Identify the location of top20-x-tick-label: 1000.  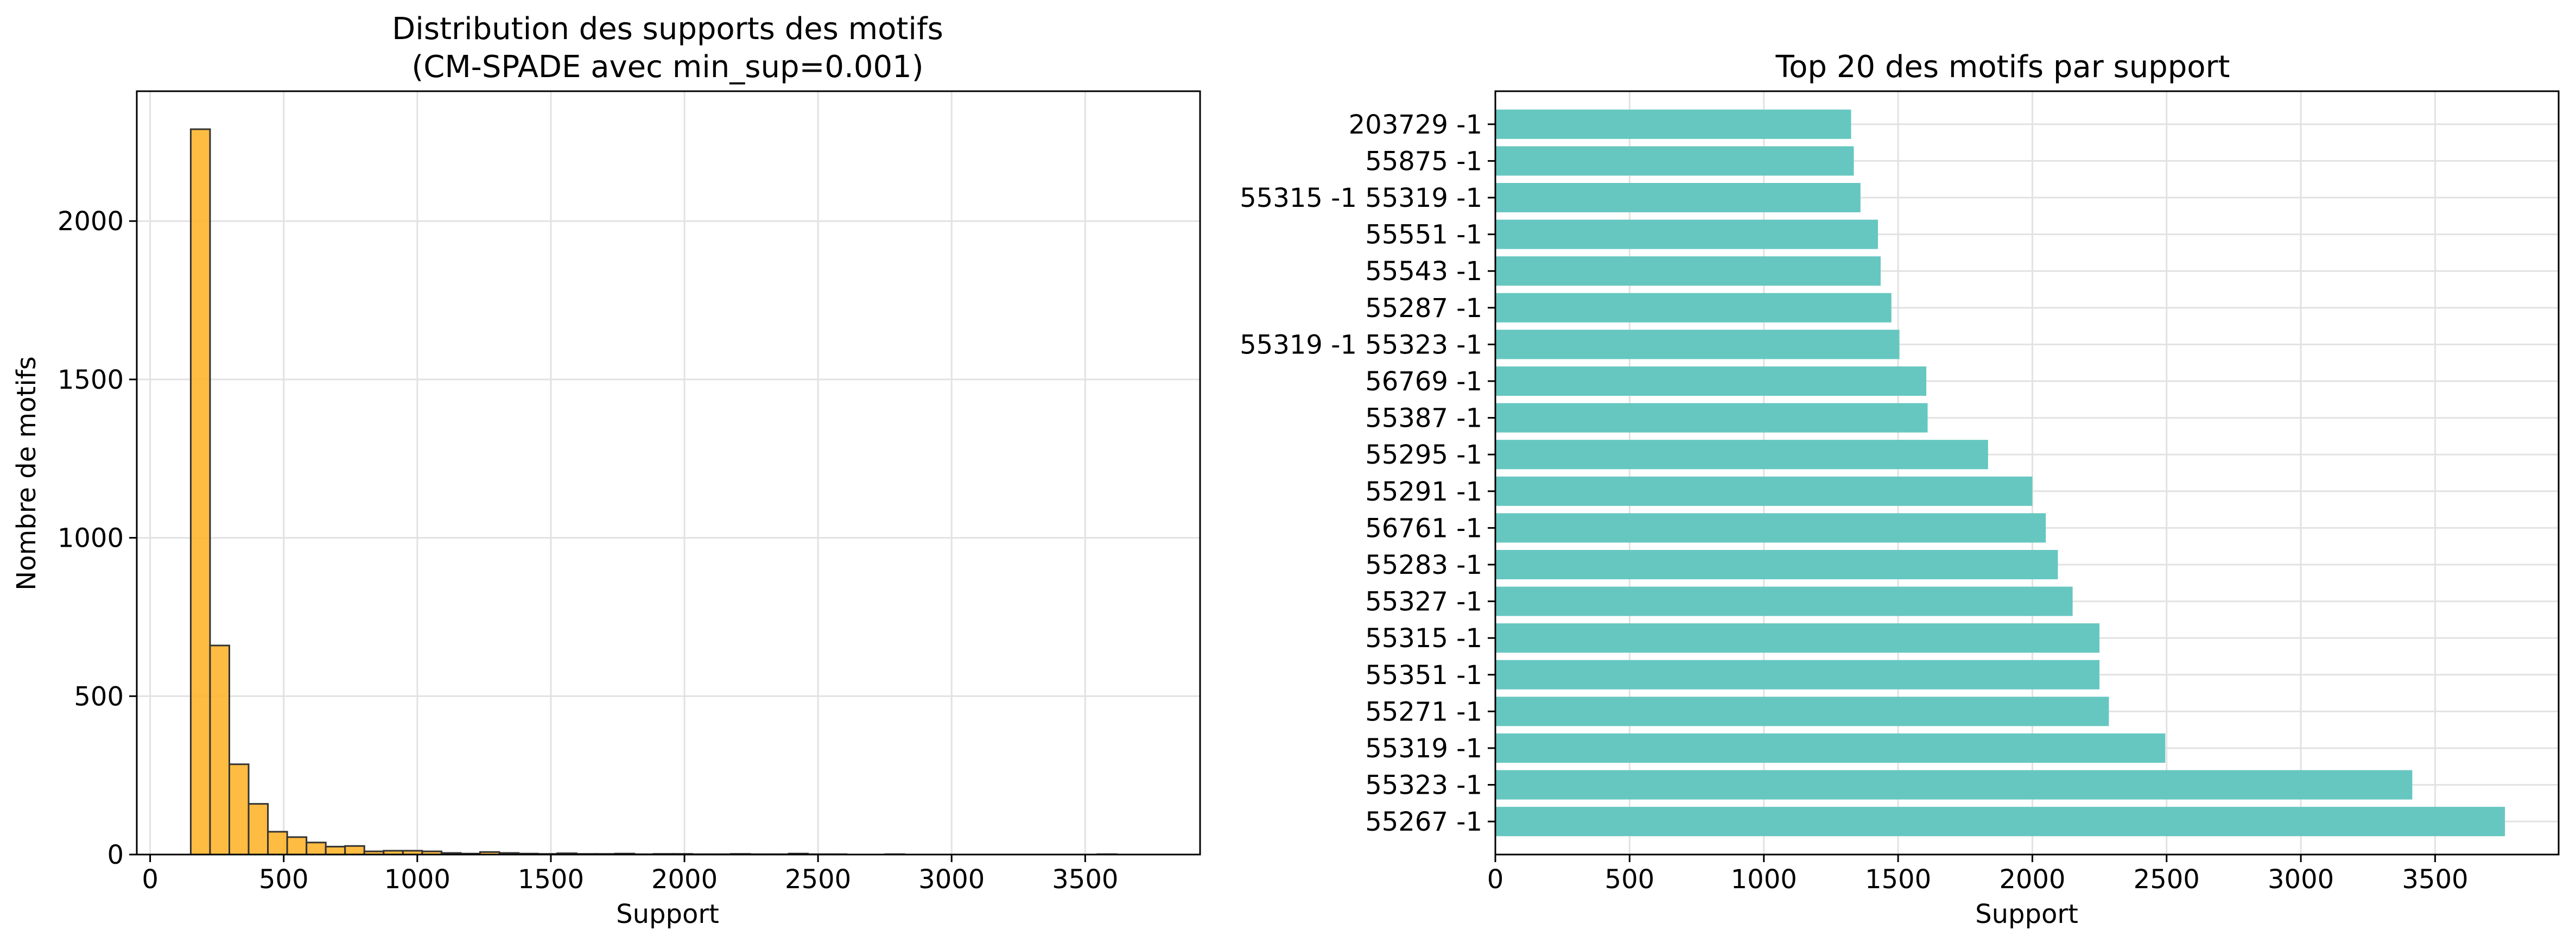
(1764, 879).